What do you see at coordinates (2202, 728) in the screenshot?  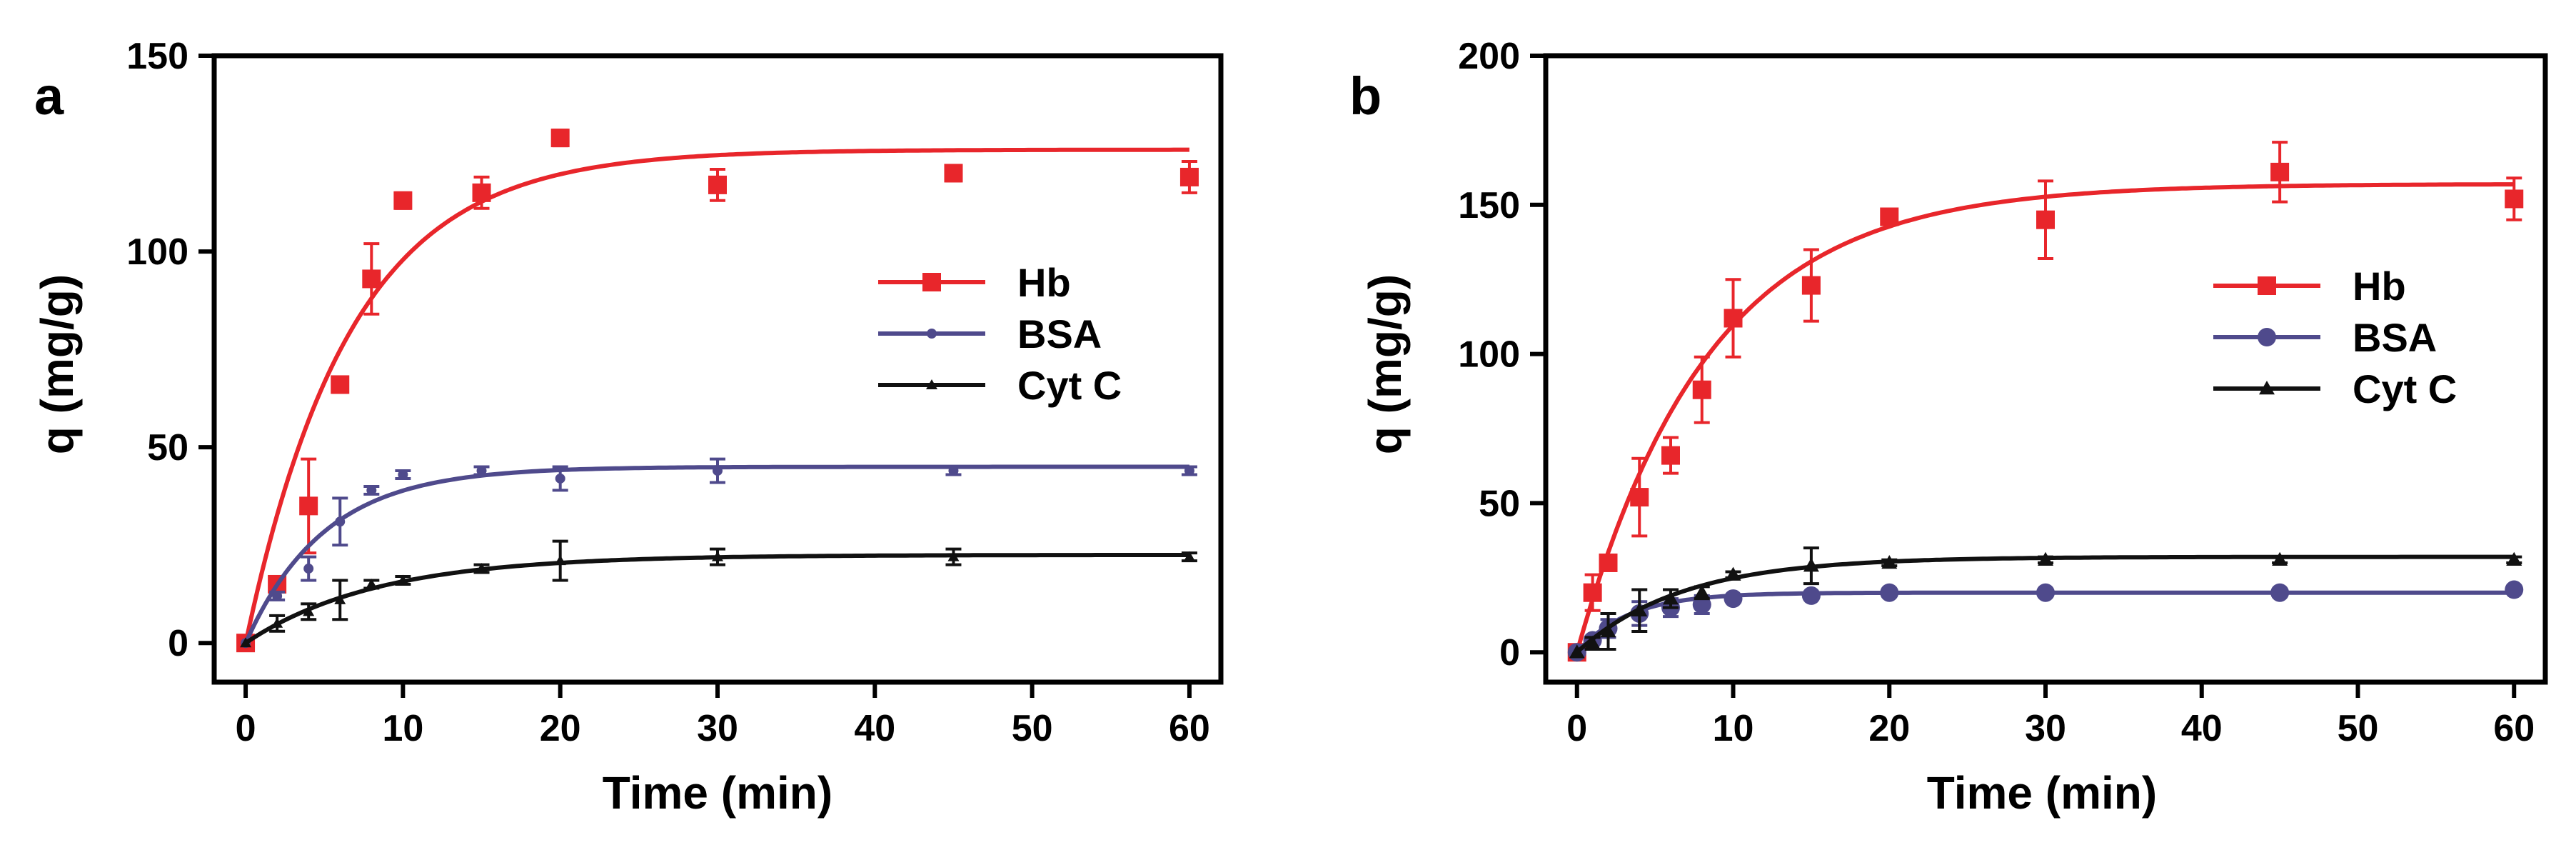 I see `panel-b-x-tick-label: 40` at bounding box center [2202, 728].